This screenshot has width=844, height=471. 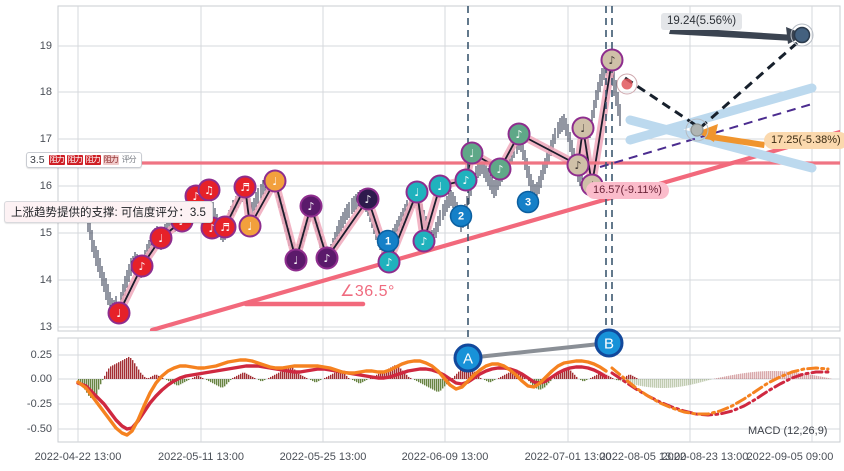 I want to click on x-tick-3: 2022-06-09 13:00, so click(x=445, y=457).